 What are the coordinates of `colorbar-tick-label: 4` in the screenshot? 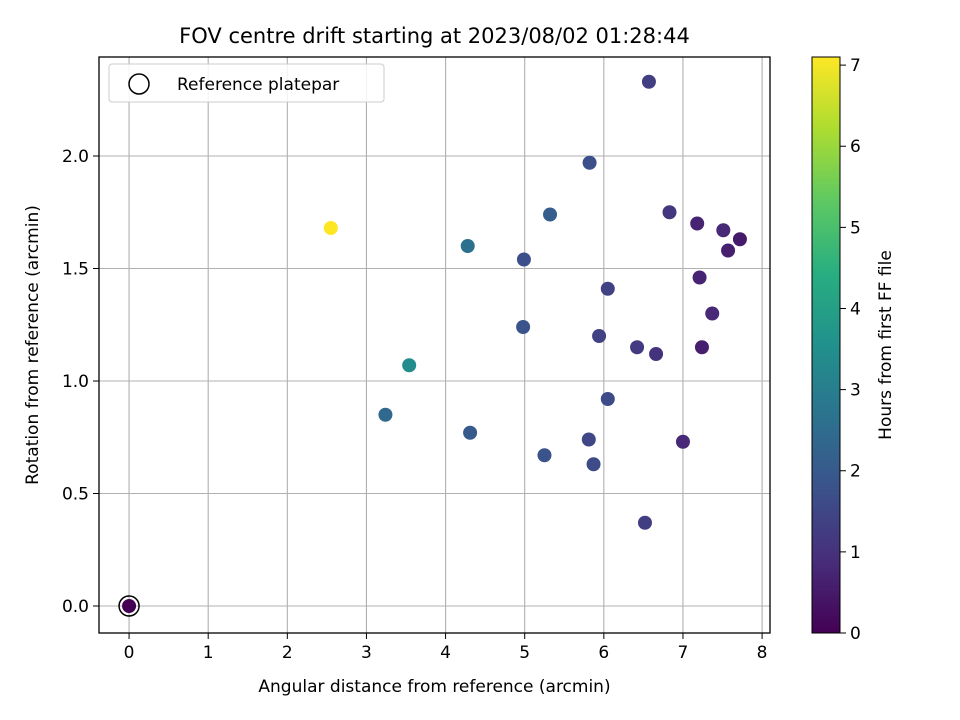 It's located at (855, 309).